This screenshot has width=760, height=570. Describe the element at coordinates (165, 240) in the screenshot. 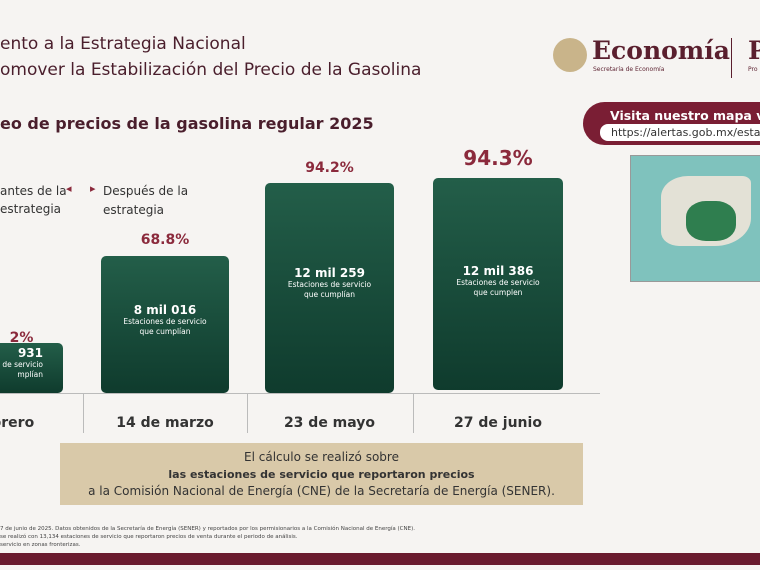

I see `percent-label: 68.8%` at that location.